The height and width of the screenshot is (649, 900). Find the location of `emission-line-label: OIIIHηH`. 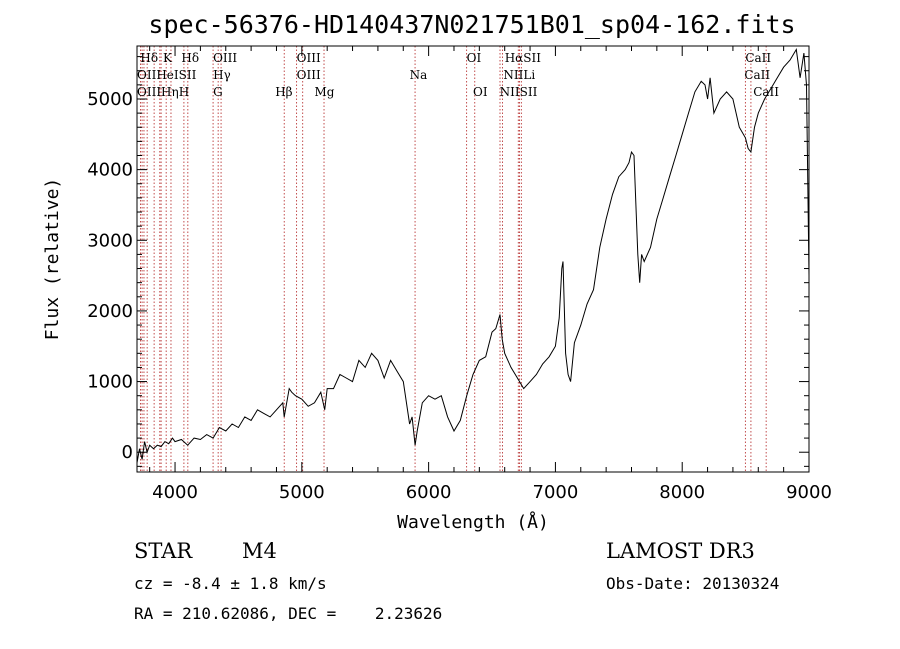

emission-line-label: OIIIHηH is located at coordinates (163, 92).